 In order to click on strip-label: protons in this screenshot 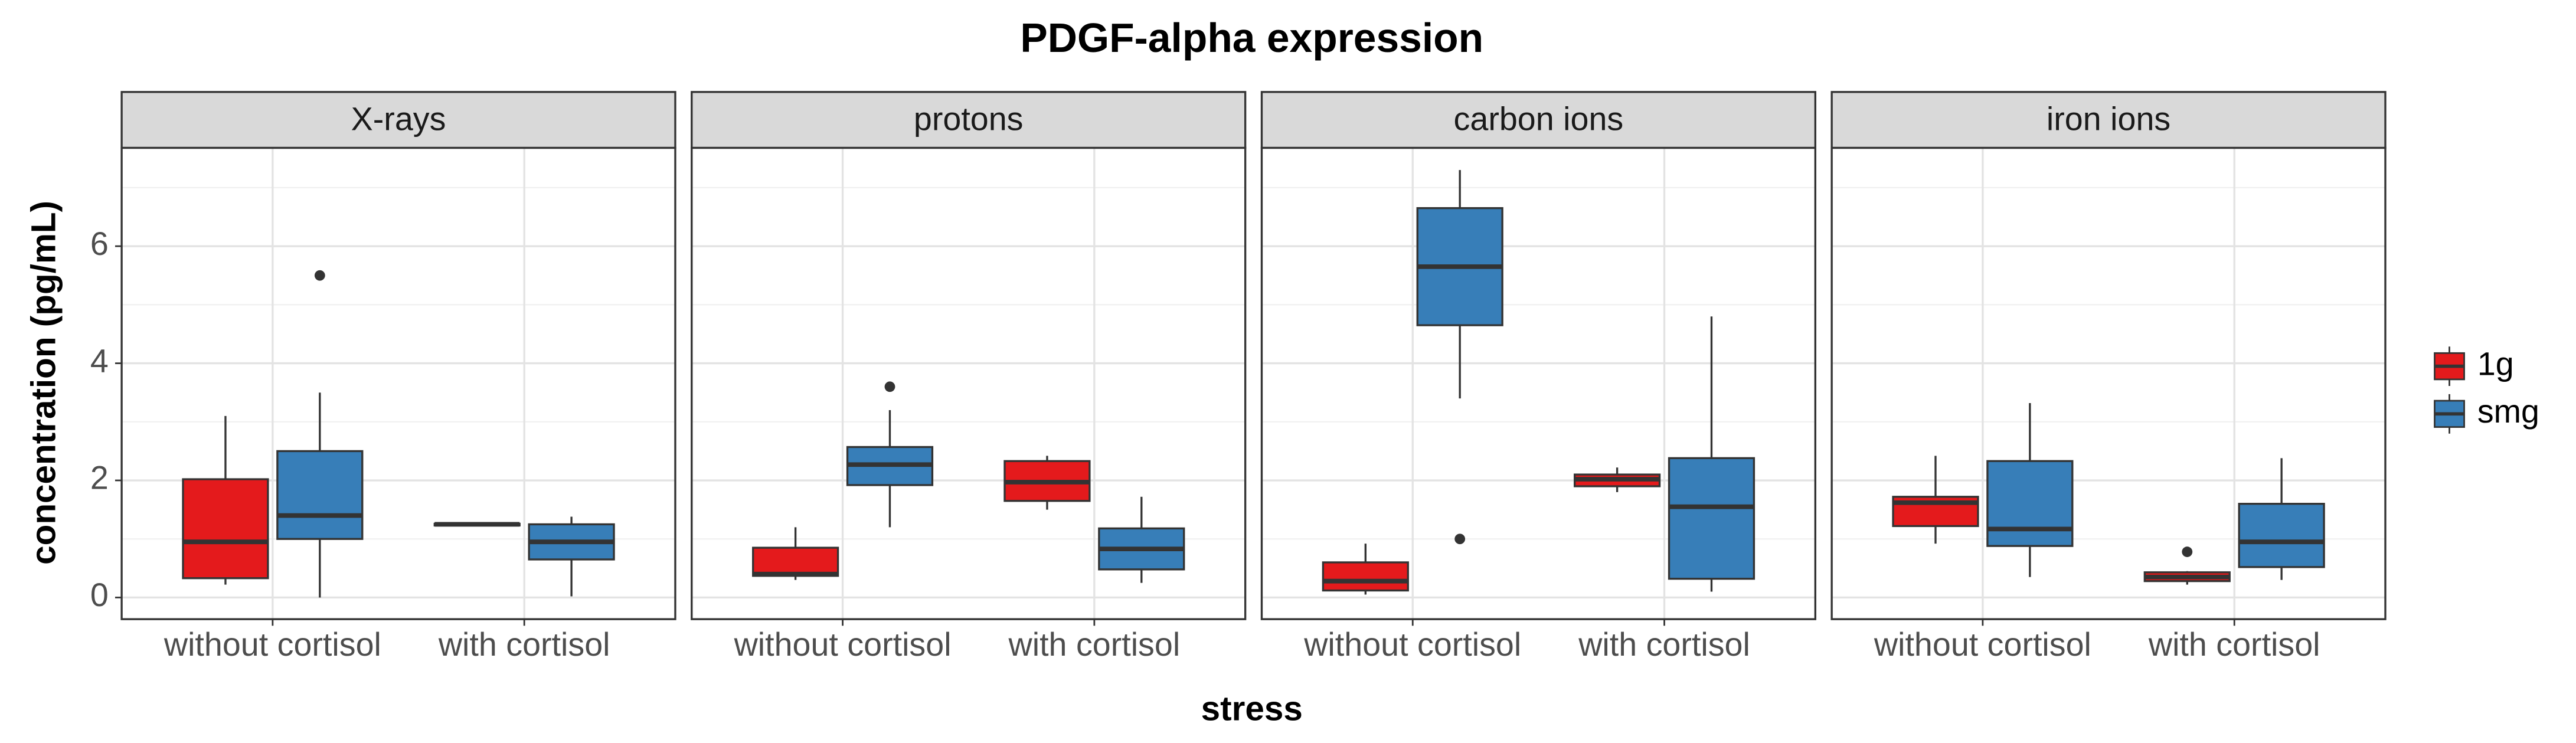, I will do `click(969, 120)`.